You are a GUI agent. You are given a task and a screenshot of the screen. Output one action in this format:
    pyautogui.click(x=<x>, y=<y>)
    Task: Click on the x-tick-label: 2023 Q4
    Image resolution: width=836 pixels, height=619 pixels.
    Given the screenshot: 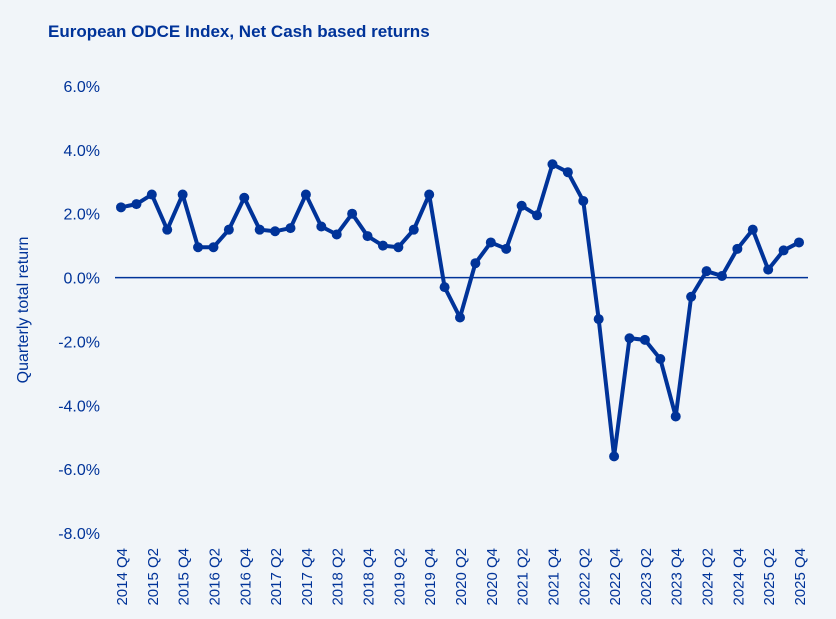 What is the action you would take?
    pyautogui.click(x=677, y=577)
    